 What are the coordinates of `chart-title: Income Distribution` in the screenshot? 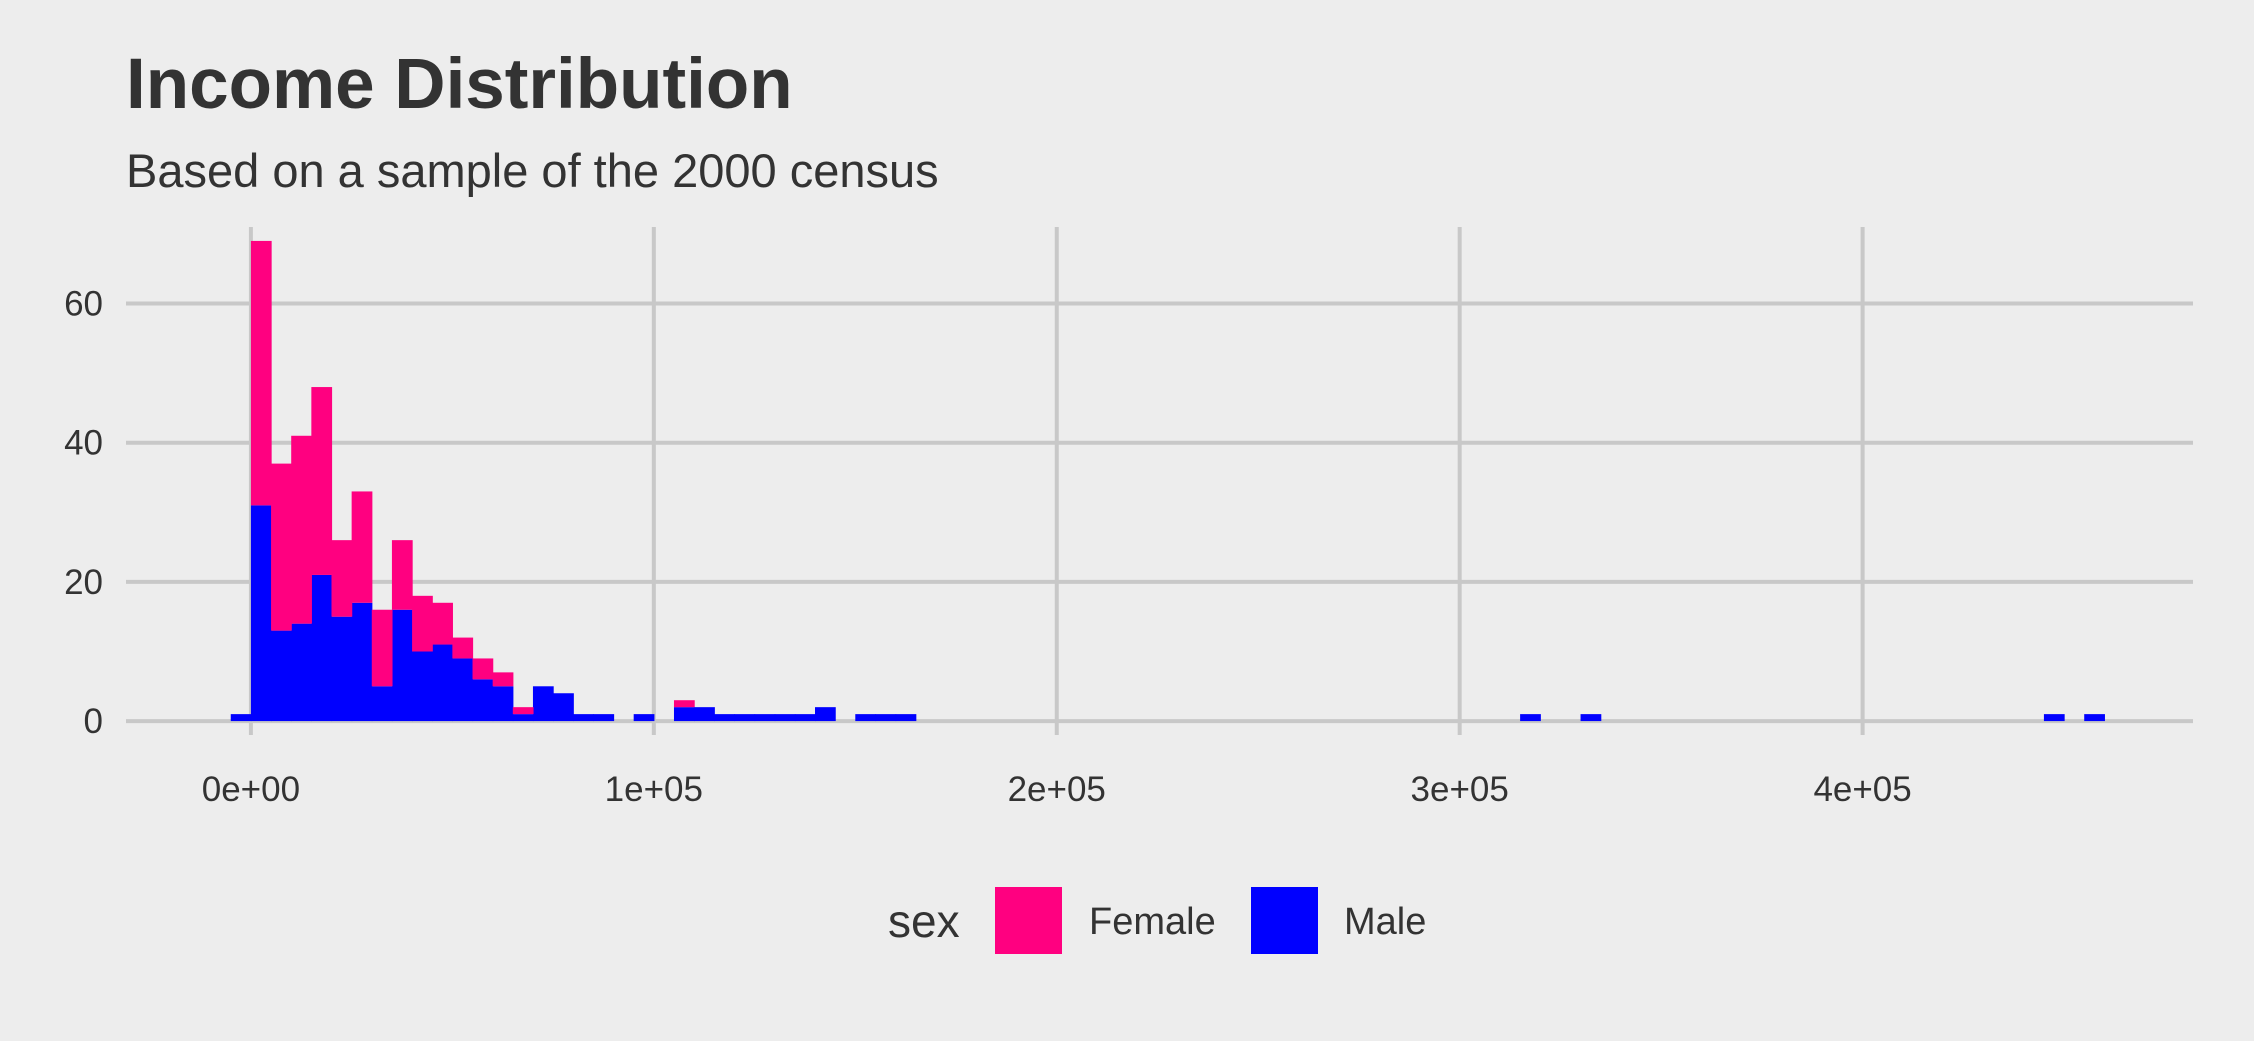 It's located at (459, 84).